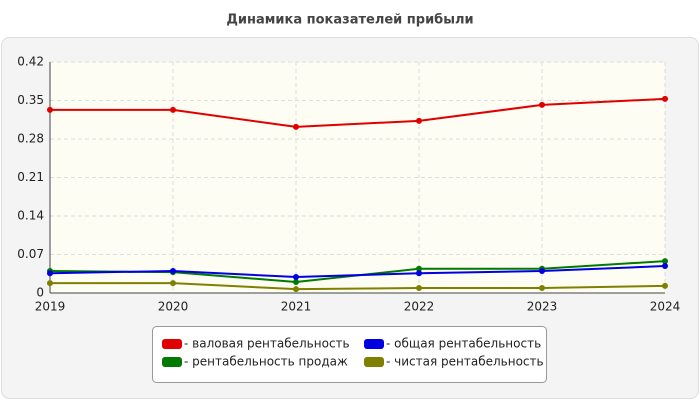 The height and width of the screenshot is (400, 700). Describe the element at coordinates (30, 139) in the screenshot. I see `y-tick-label: 0.28` at that location.